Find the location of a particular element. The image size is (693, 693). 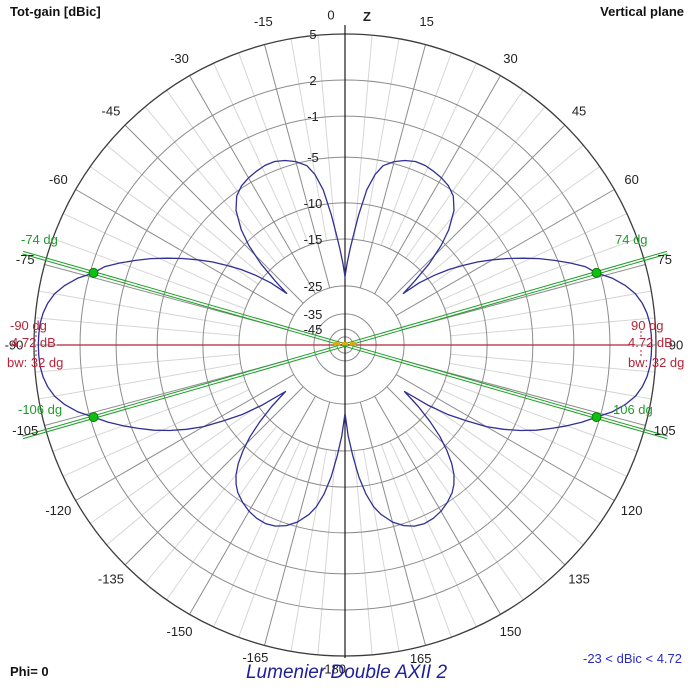

antenna-title: Lumenier Double AXII 2 is located at coordinates (346, 672).